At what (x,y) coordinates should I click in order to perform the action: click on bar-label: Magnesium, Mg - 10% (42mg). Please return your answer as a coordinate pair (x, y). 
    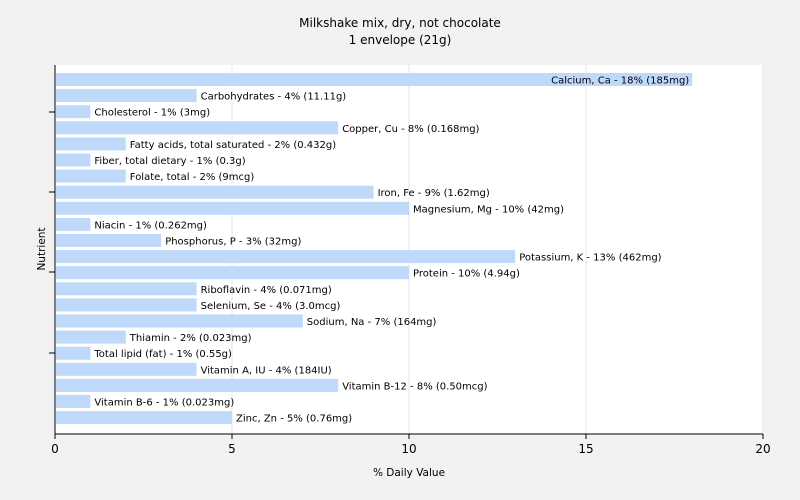
    Looking at the image, I should click on (488, 209).